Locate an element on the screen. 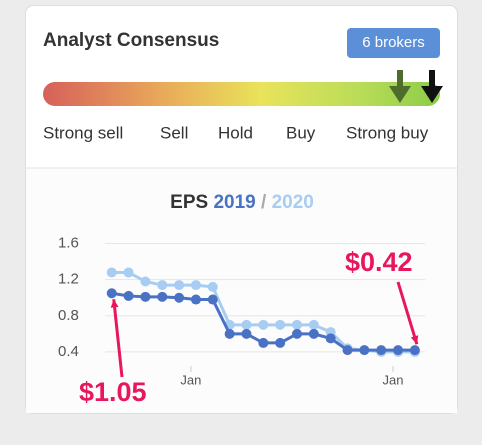 This screenshot has height=445, width=482. broker-badge-text: 6 brokers is located at coordinates (393, 42).